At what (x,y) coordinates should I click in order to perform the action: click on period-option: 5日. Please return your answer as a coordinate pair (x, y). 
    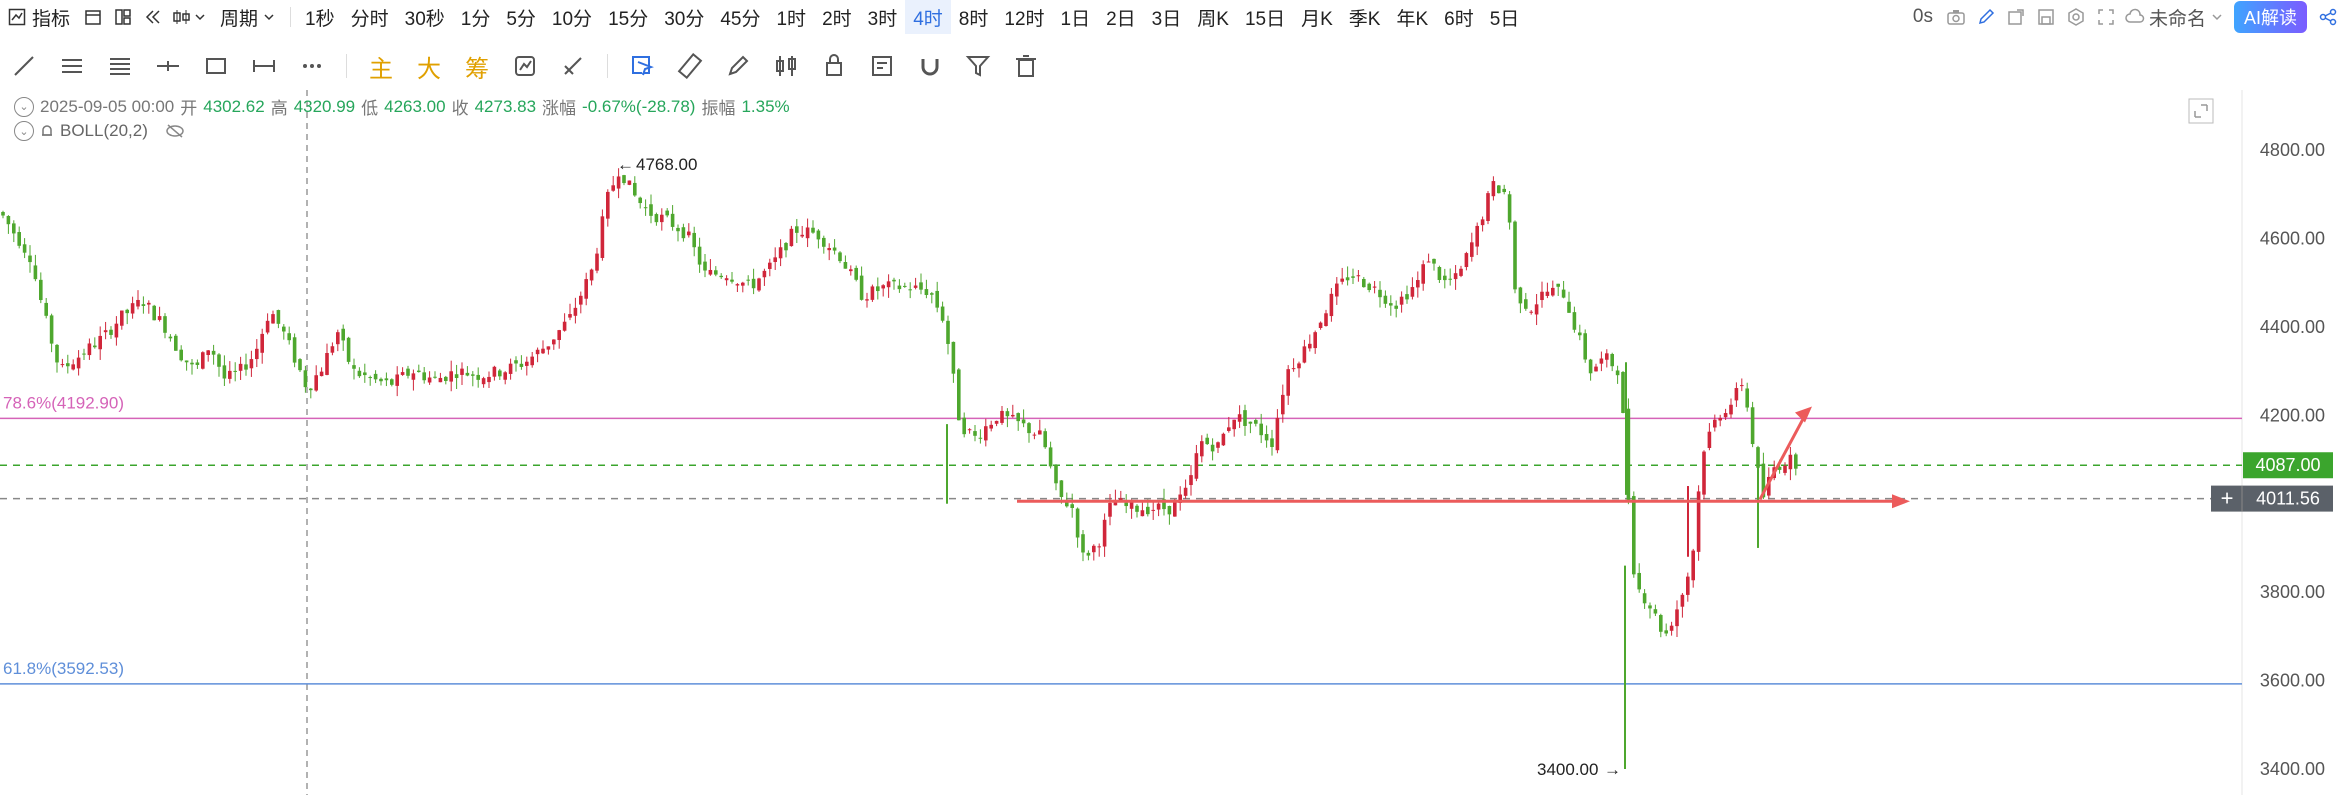
    Looking at the image, I should click on (1504, 19).